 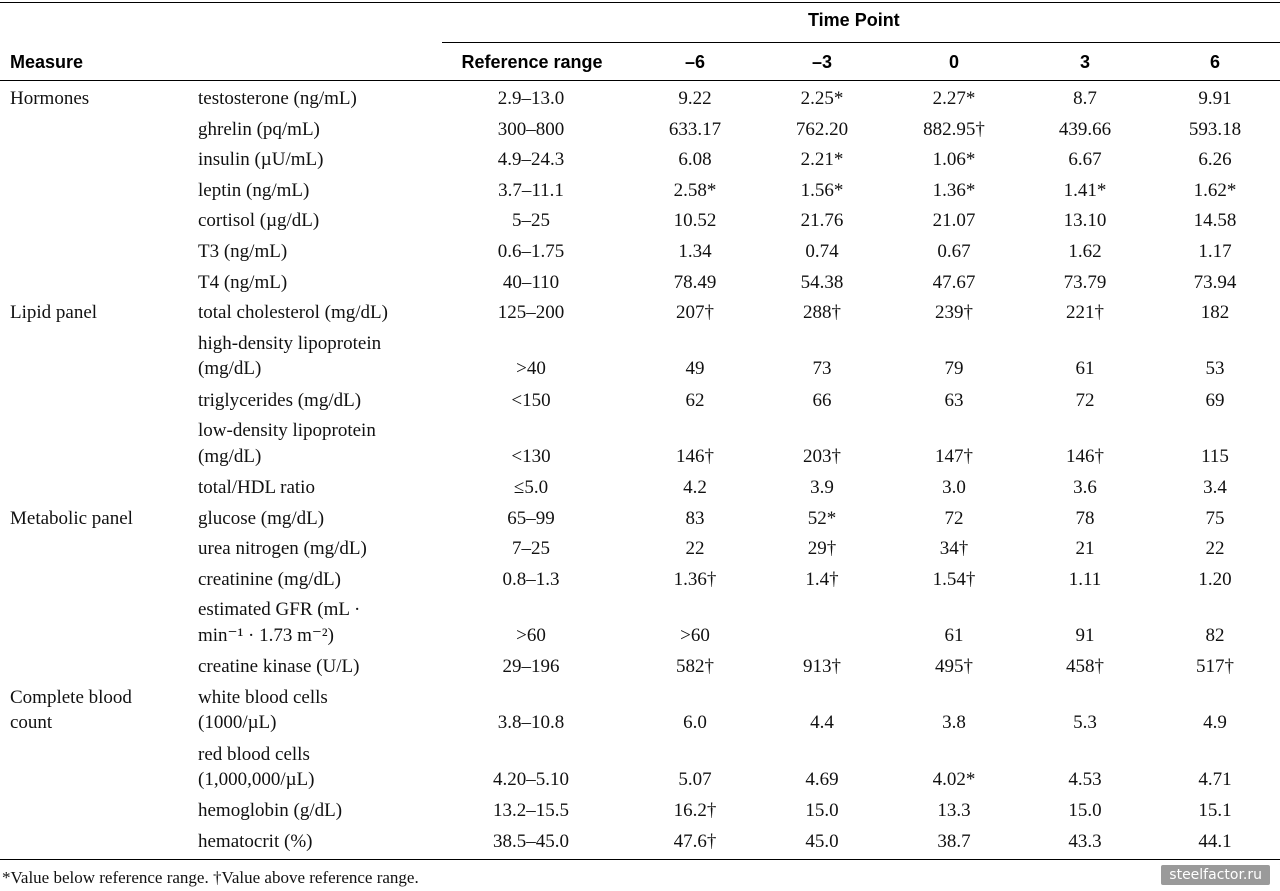 I want to click on time-point-minus3-header: –3, so click(x=822, y=62).